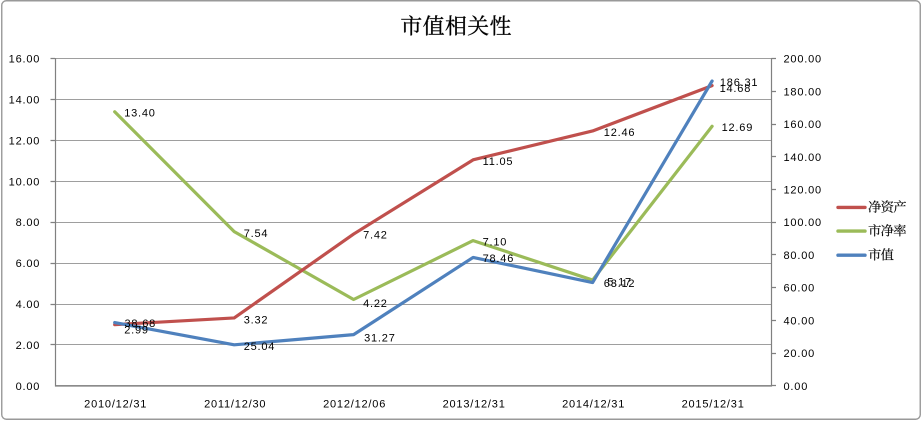  I want to click on svg-text: 14.00, so click(25, 101).